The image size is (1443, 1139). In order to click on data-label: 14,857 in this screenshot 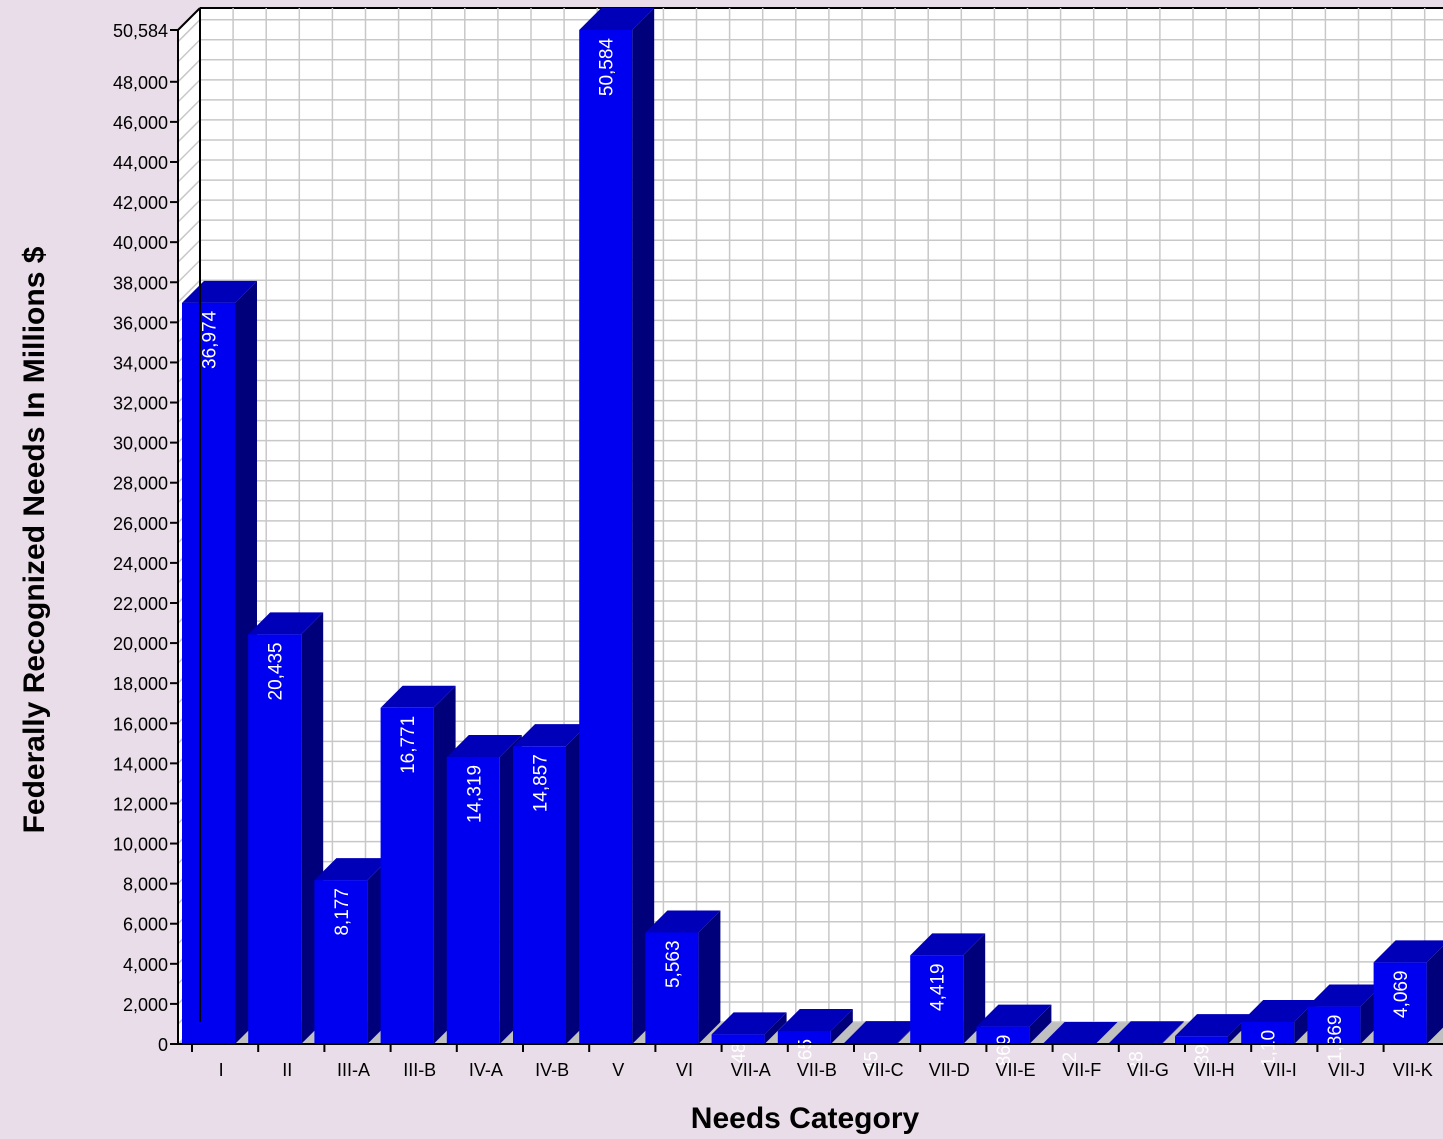, I will do `click(541, 783)`.